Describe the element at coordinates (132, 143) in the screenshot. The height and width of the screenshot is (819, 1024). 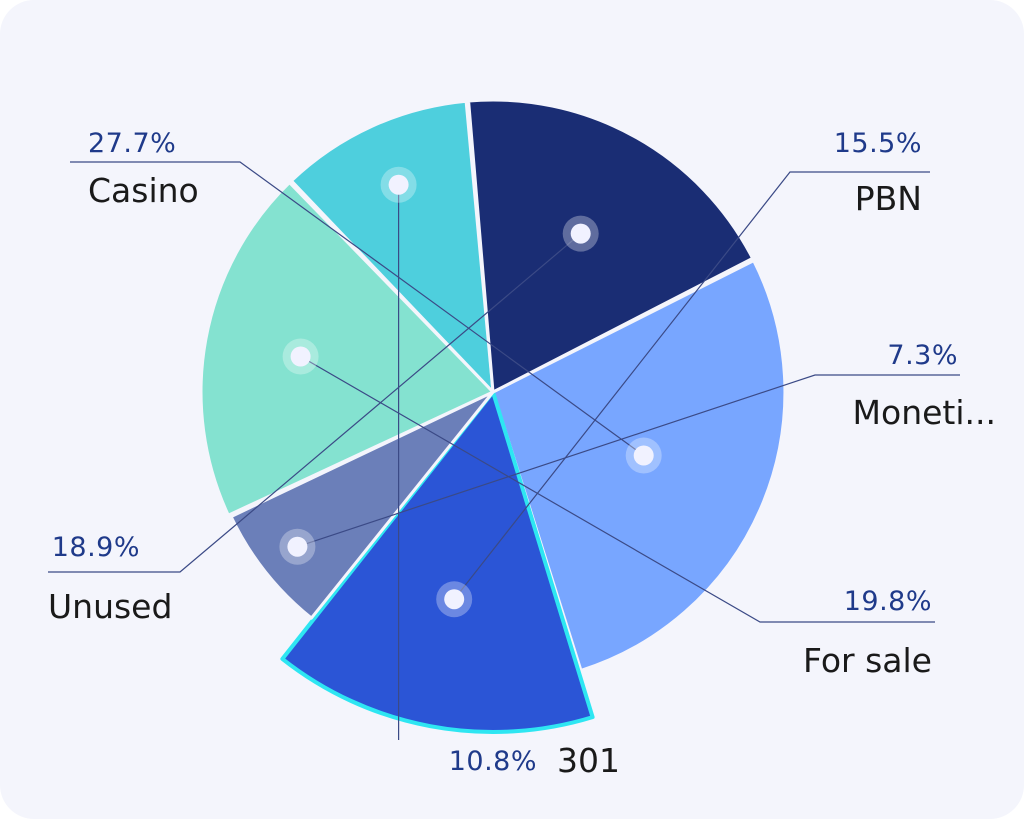
I see `slice-percent-label: 27.7%` at that location.